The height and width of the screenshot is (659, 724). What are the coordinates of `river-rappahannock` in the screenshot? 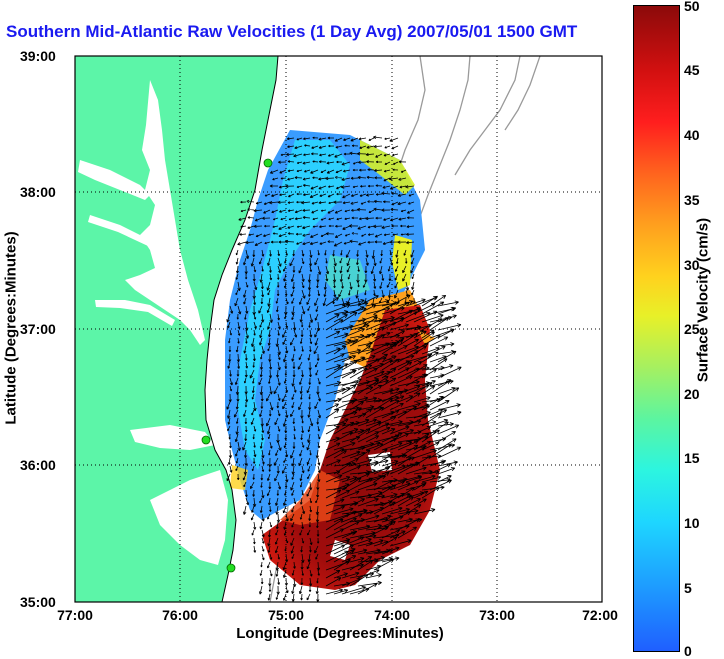 It's located at (119, 230).